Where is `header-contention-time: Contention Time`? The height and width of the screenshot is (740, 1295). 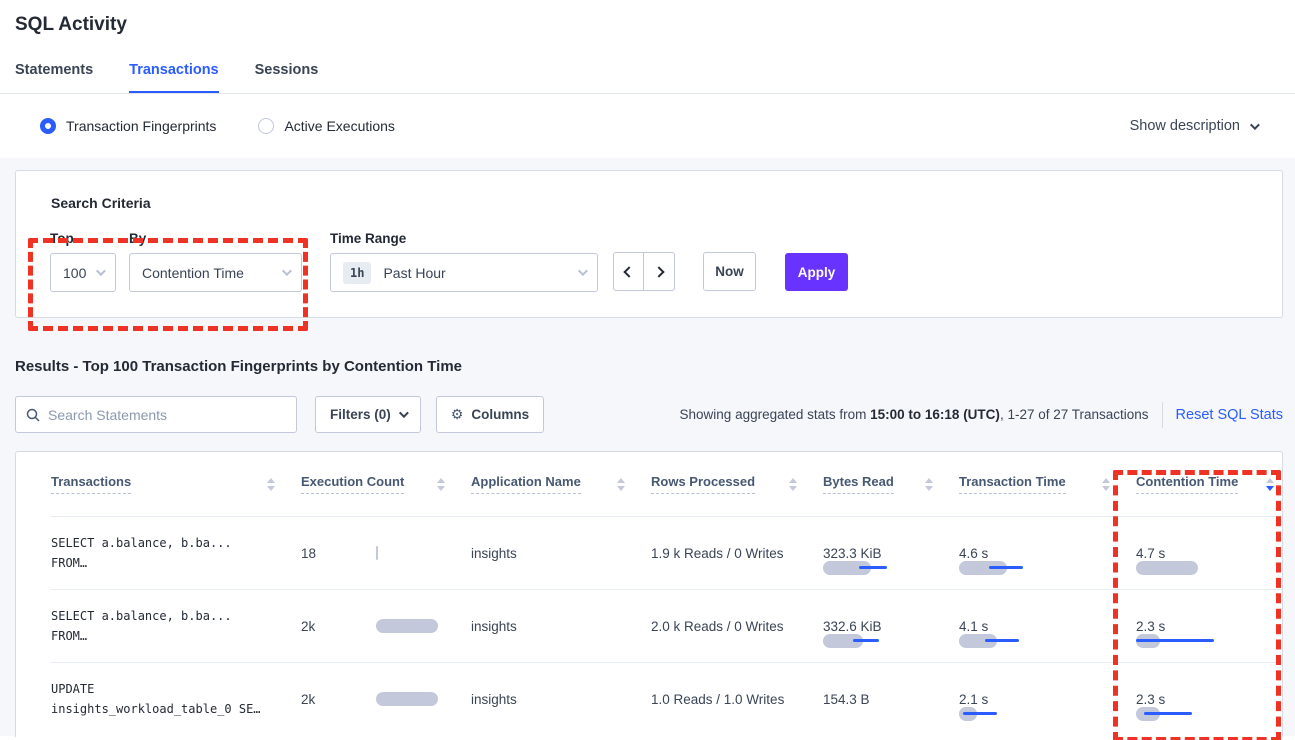
header-contention-time: Contention Time is located at coordinates (1209, 484).